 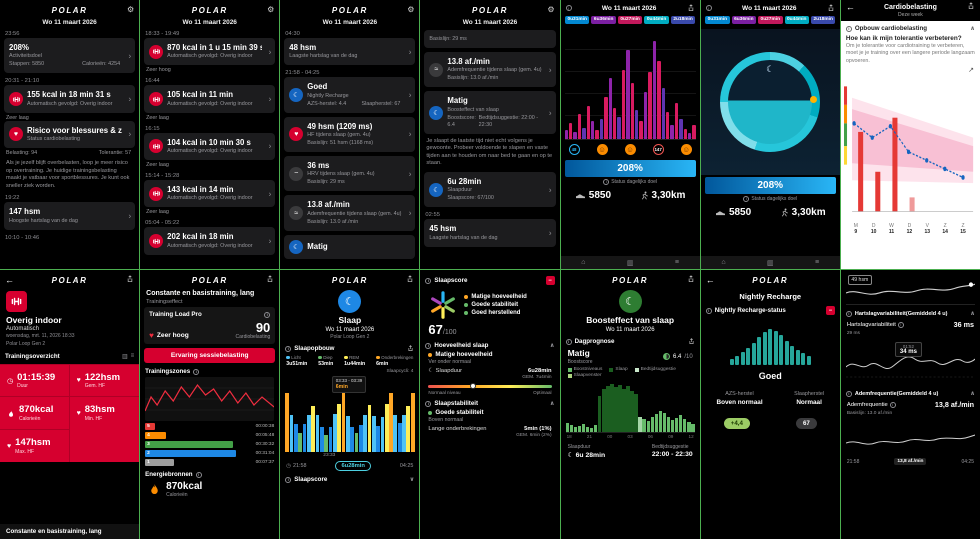 I want to click on sleep-boost-card-cut: ☾ Matig, so click(x=350, y=246).